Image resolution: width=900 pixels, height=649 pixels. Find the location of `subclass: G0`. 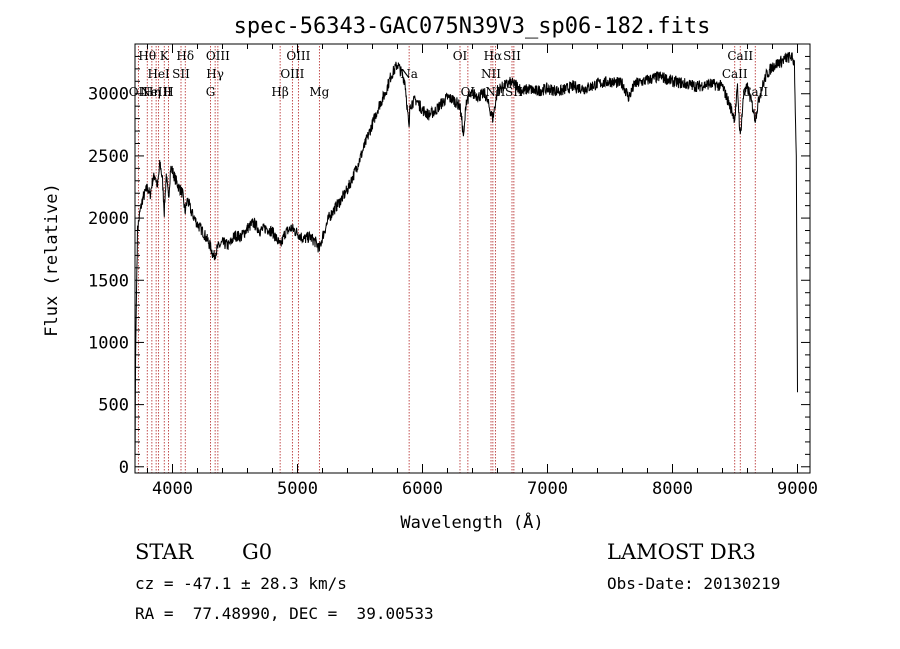

subclass: G0 is located at coordinates (257, 552).